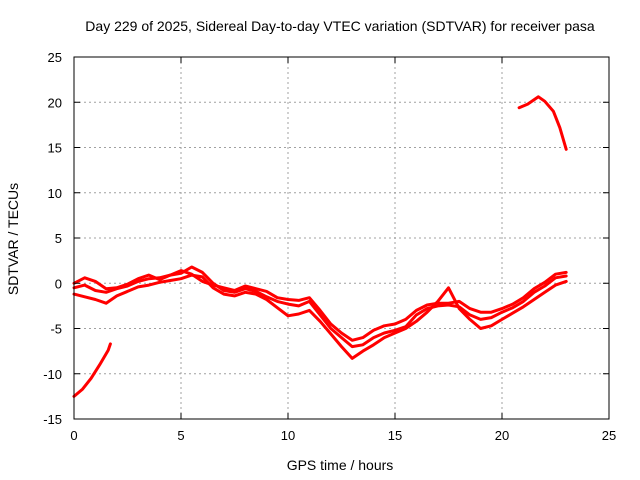 This screenshot has height=480, width=640. I want to click on y-tick-label: -5, so click(56, 329).